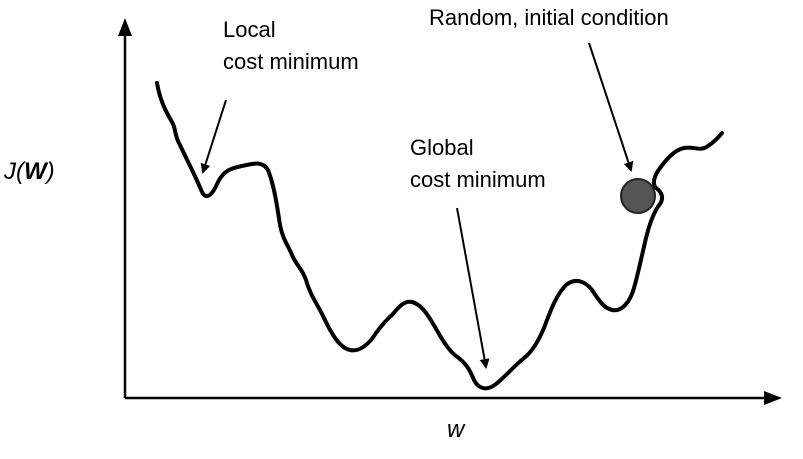 The width and height of the screenshot is (803, 459). What do you see at coordinates (213, 136) in the screenshot?
I see `local-min-arrow` at bounding box center [213, 136].